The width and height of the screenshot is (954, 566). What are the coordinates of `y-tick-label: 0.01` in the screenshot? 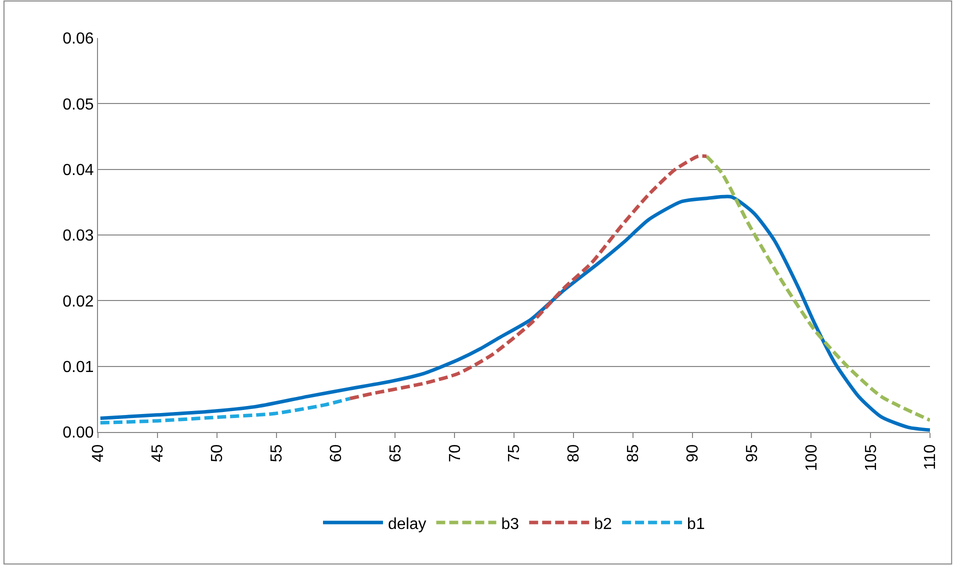 It's located at (78, 367).